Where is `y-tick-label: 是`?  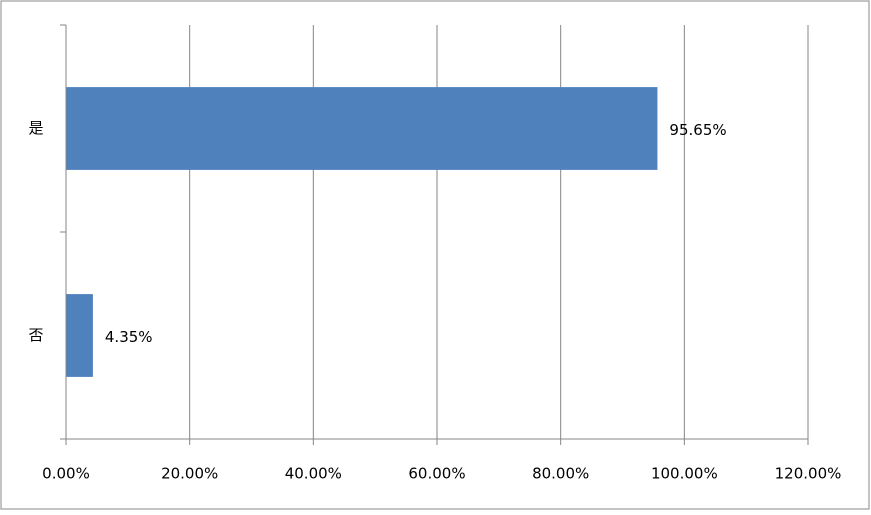 y-tick-label: 是 is located at coordinates (35, 128).